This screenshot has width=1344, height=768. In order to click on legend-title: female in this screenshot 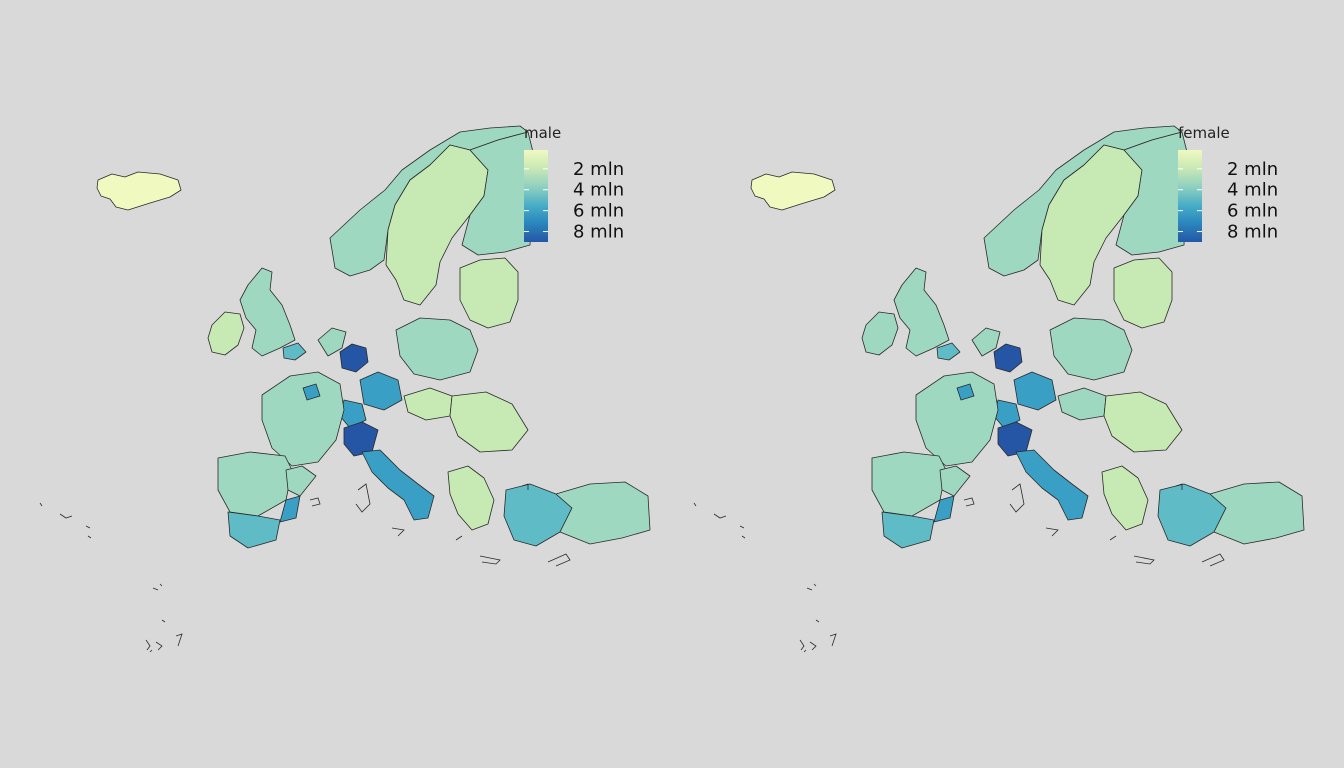, I will do `click(1204, 133)`.